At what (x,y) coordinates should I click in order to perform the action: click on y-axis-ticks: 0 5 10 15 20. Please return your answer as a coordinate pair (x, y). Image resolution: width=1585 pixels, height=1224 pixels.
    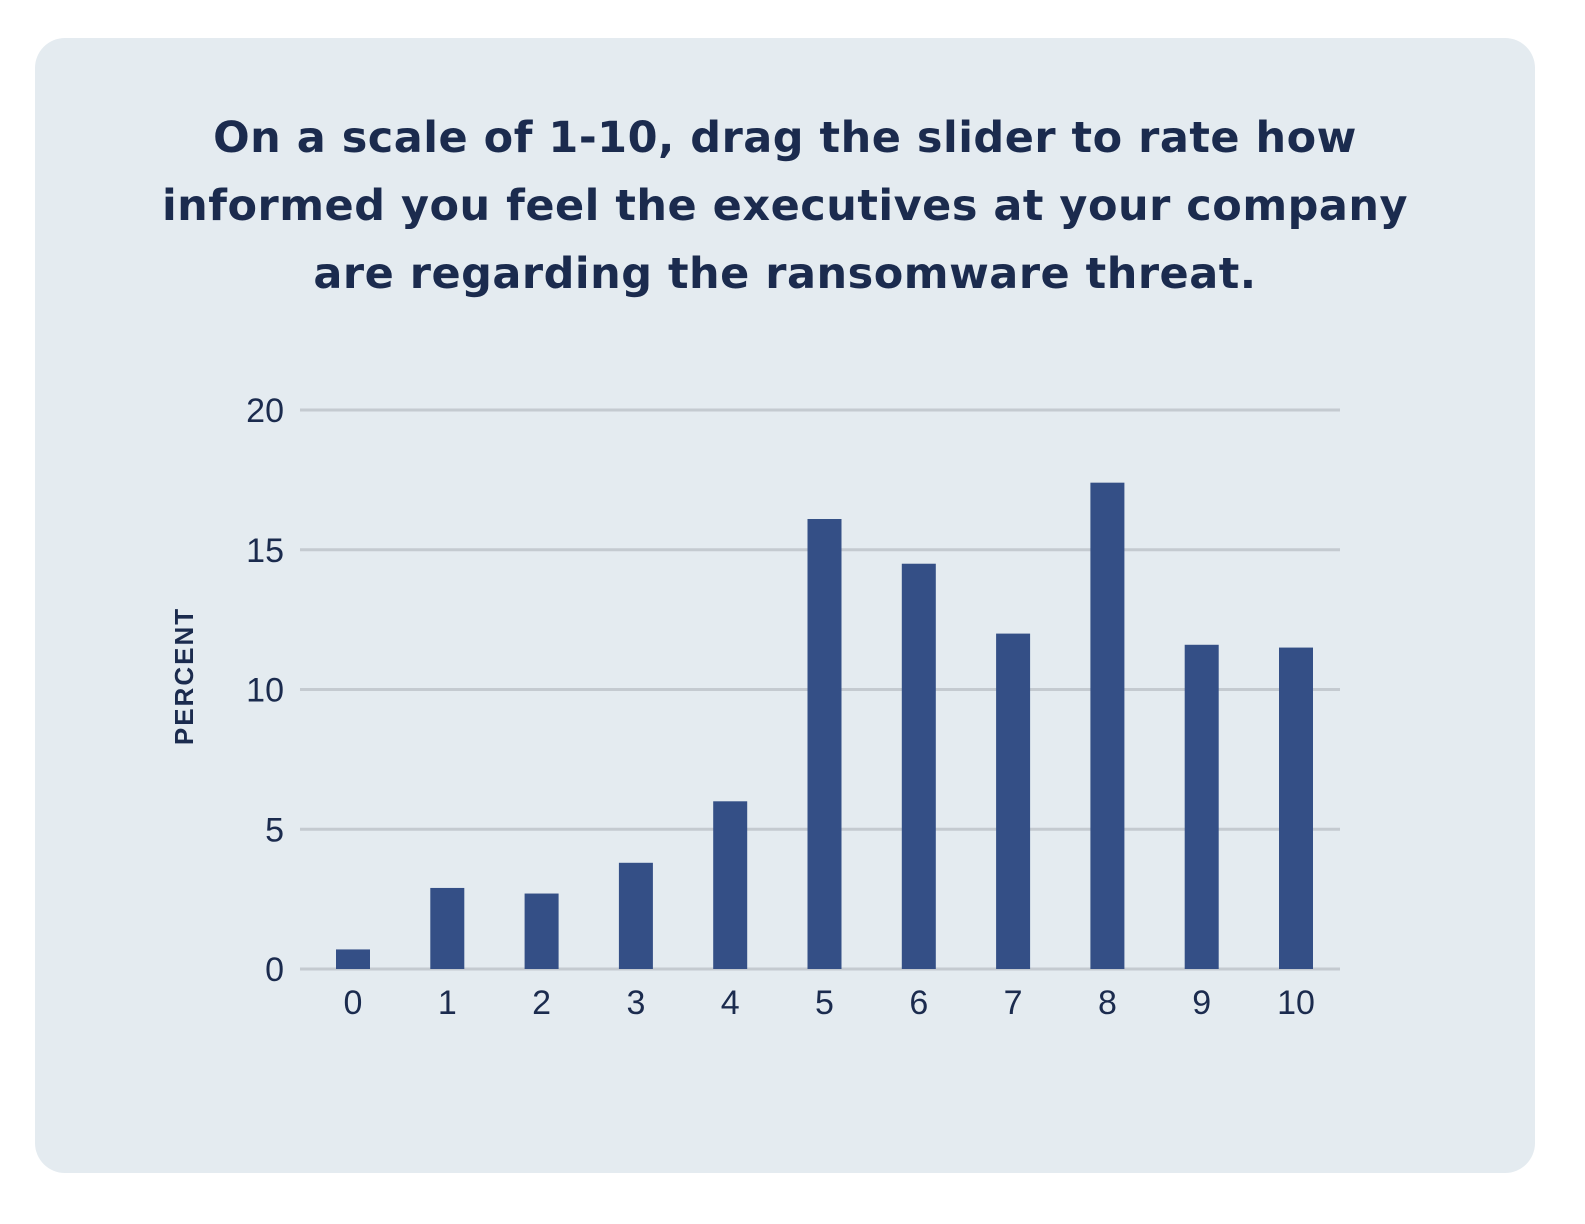
    Looking at the image, I should click on (265, 690).